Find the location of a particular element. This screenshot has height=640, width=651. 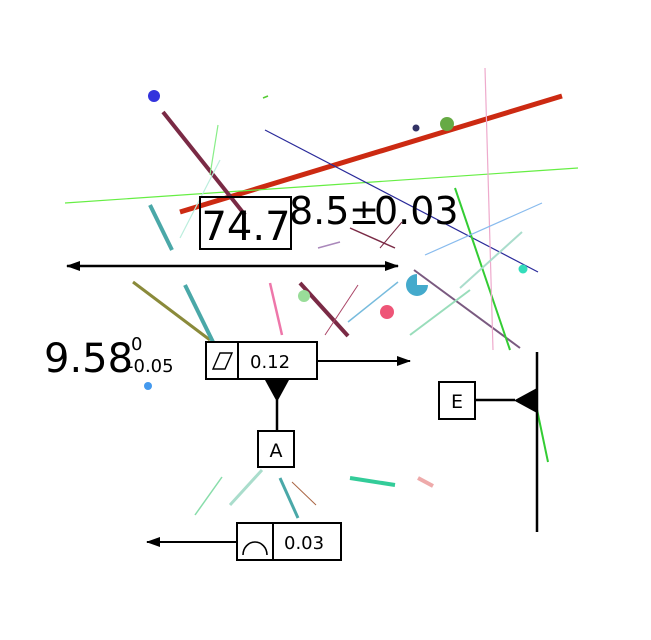

basic-dimension: 74.7 is located at coordinates (232, 233).